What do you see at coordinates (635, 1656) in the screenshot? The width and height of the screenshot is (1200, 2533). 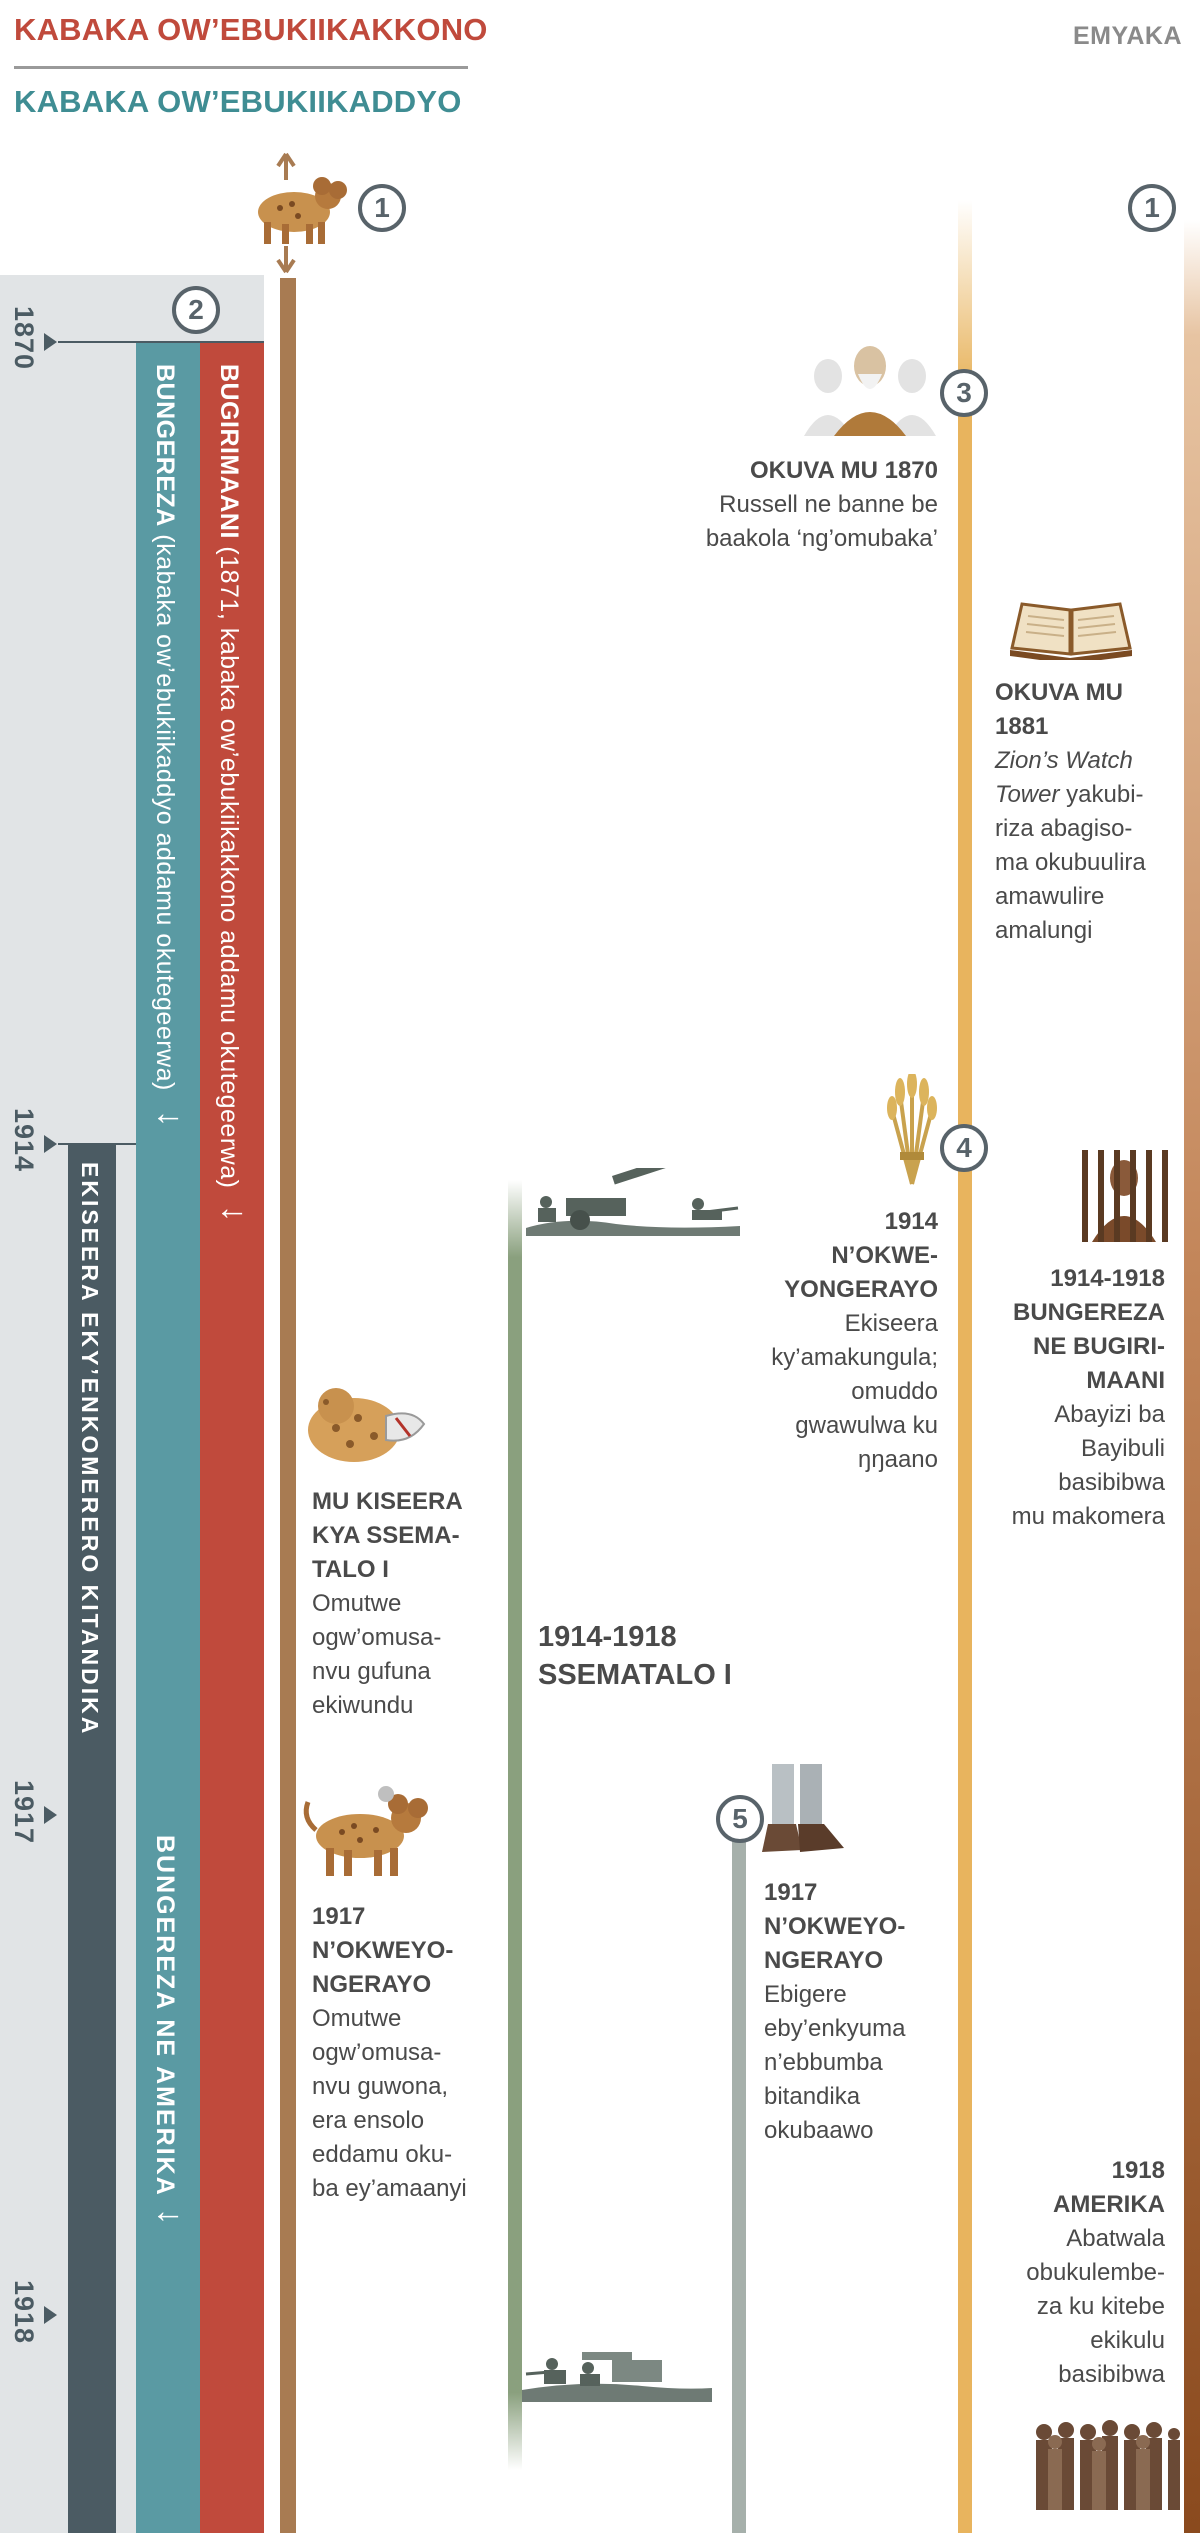 I see `ww1-label: 1914-1918 SSEMATALO I` at bounding box center [635, 1656].